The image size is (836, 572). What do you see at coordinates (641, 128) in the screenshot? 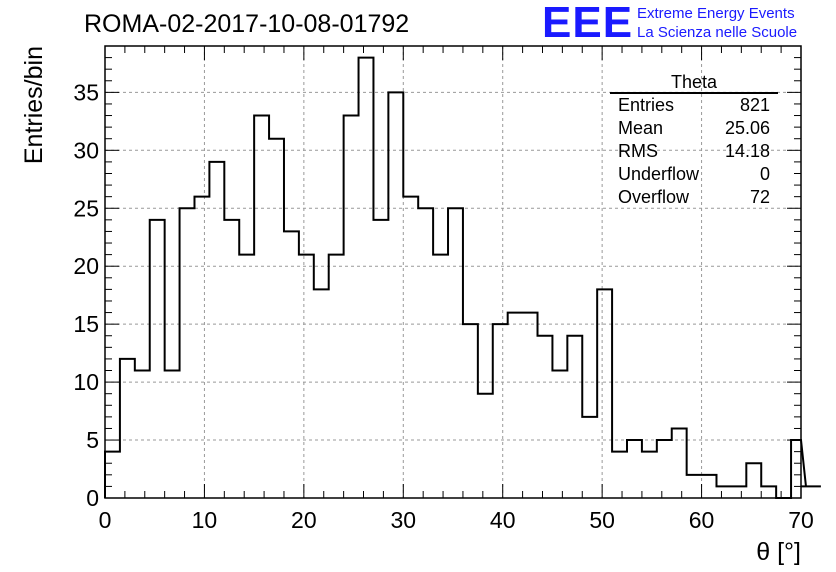
I see `stats-label: Mean` at bounding box center [641, 128].